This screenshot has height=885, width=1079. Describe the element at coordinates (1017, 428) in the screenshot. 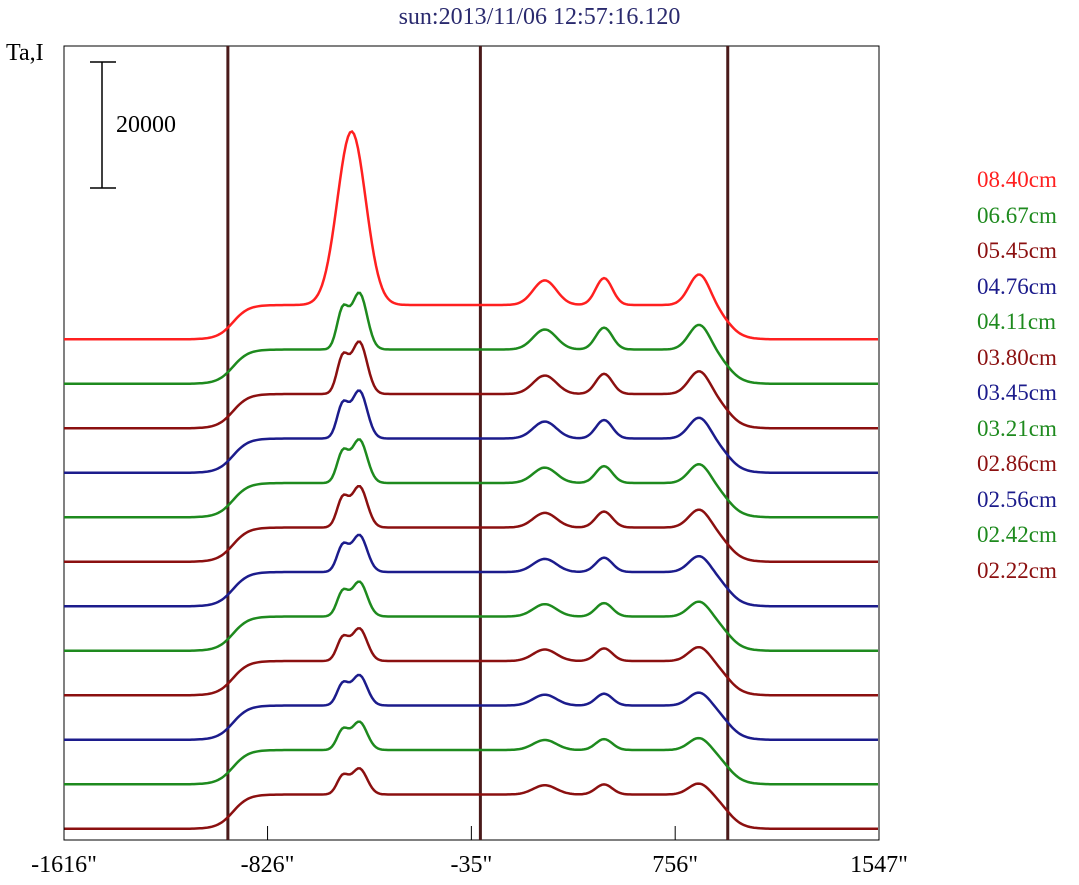

I see `legend-entry: 03.21cm` at that location.